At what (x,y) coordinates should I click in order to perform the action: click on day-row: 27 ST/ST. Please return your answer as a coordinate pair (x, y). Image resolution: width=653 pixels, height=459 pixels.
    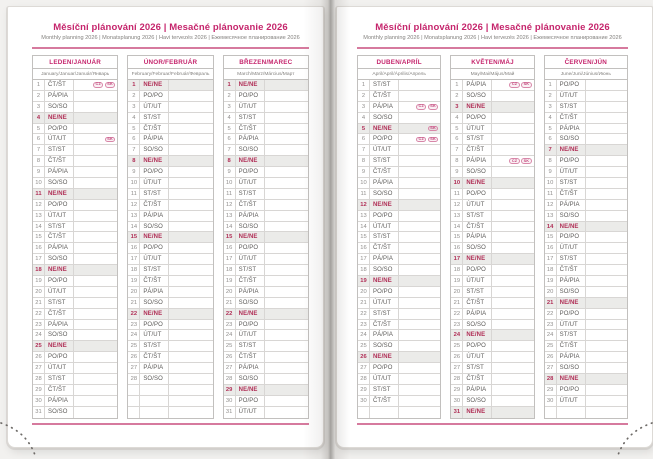
    Looking at the image, I should click on (492, 369).